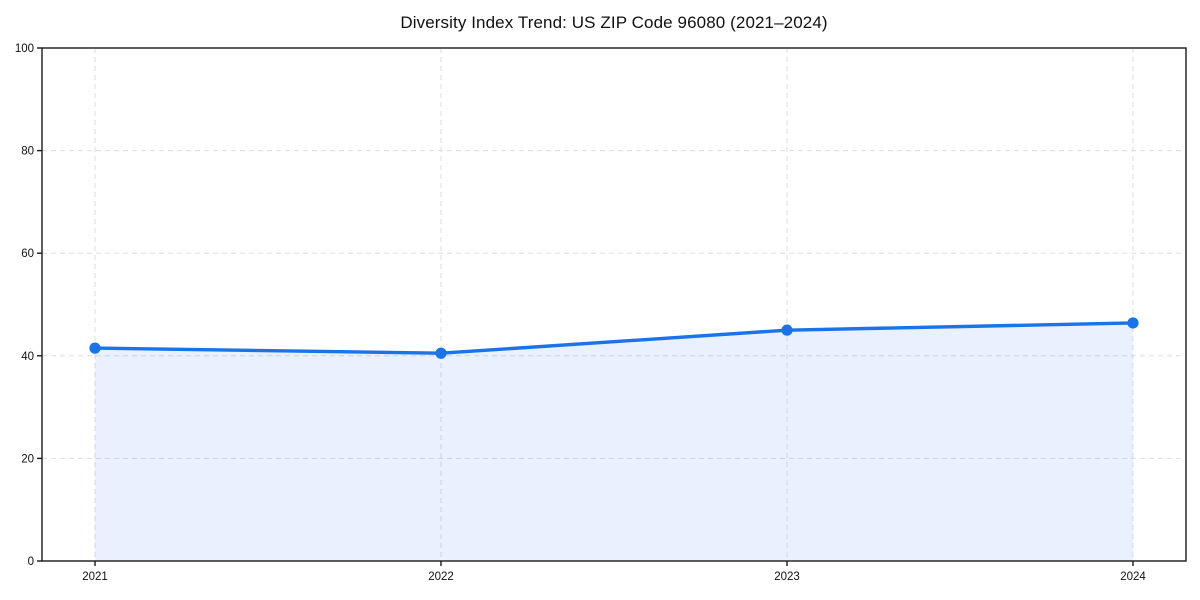 This screenshot has height=600, width=1200. What do you see at coordinates (24, 49) in the screenshot?
I see `y-tick-label-100: 100` at bounding box center [24, 49].